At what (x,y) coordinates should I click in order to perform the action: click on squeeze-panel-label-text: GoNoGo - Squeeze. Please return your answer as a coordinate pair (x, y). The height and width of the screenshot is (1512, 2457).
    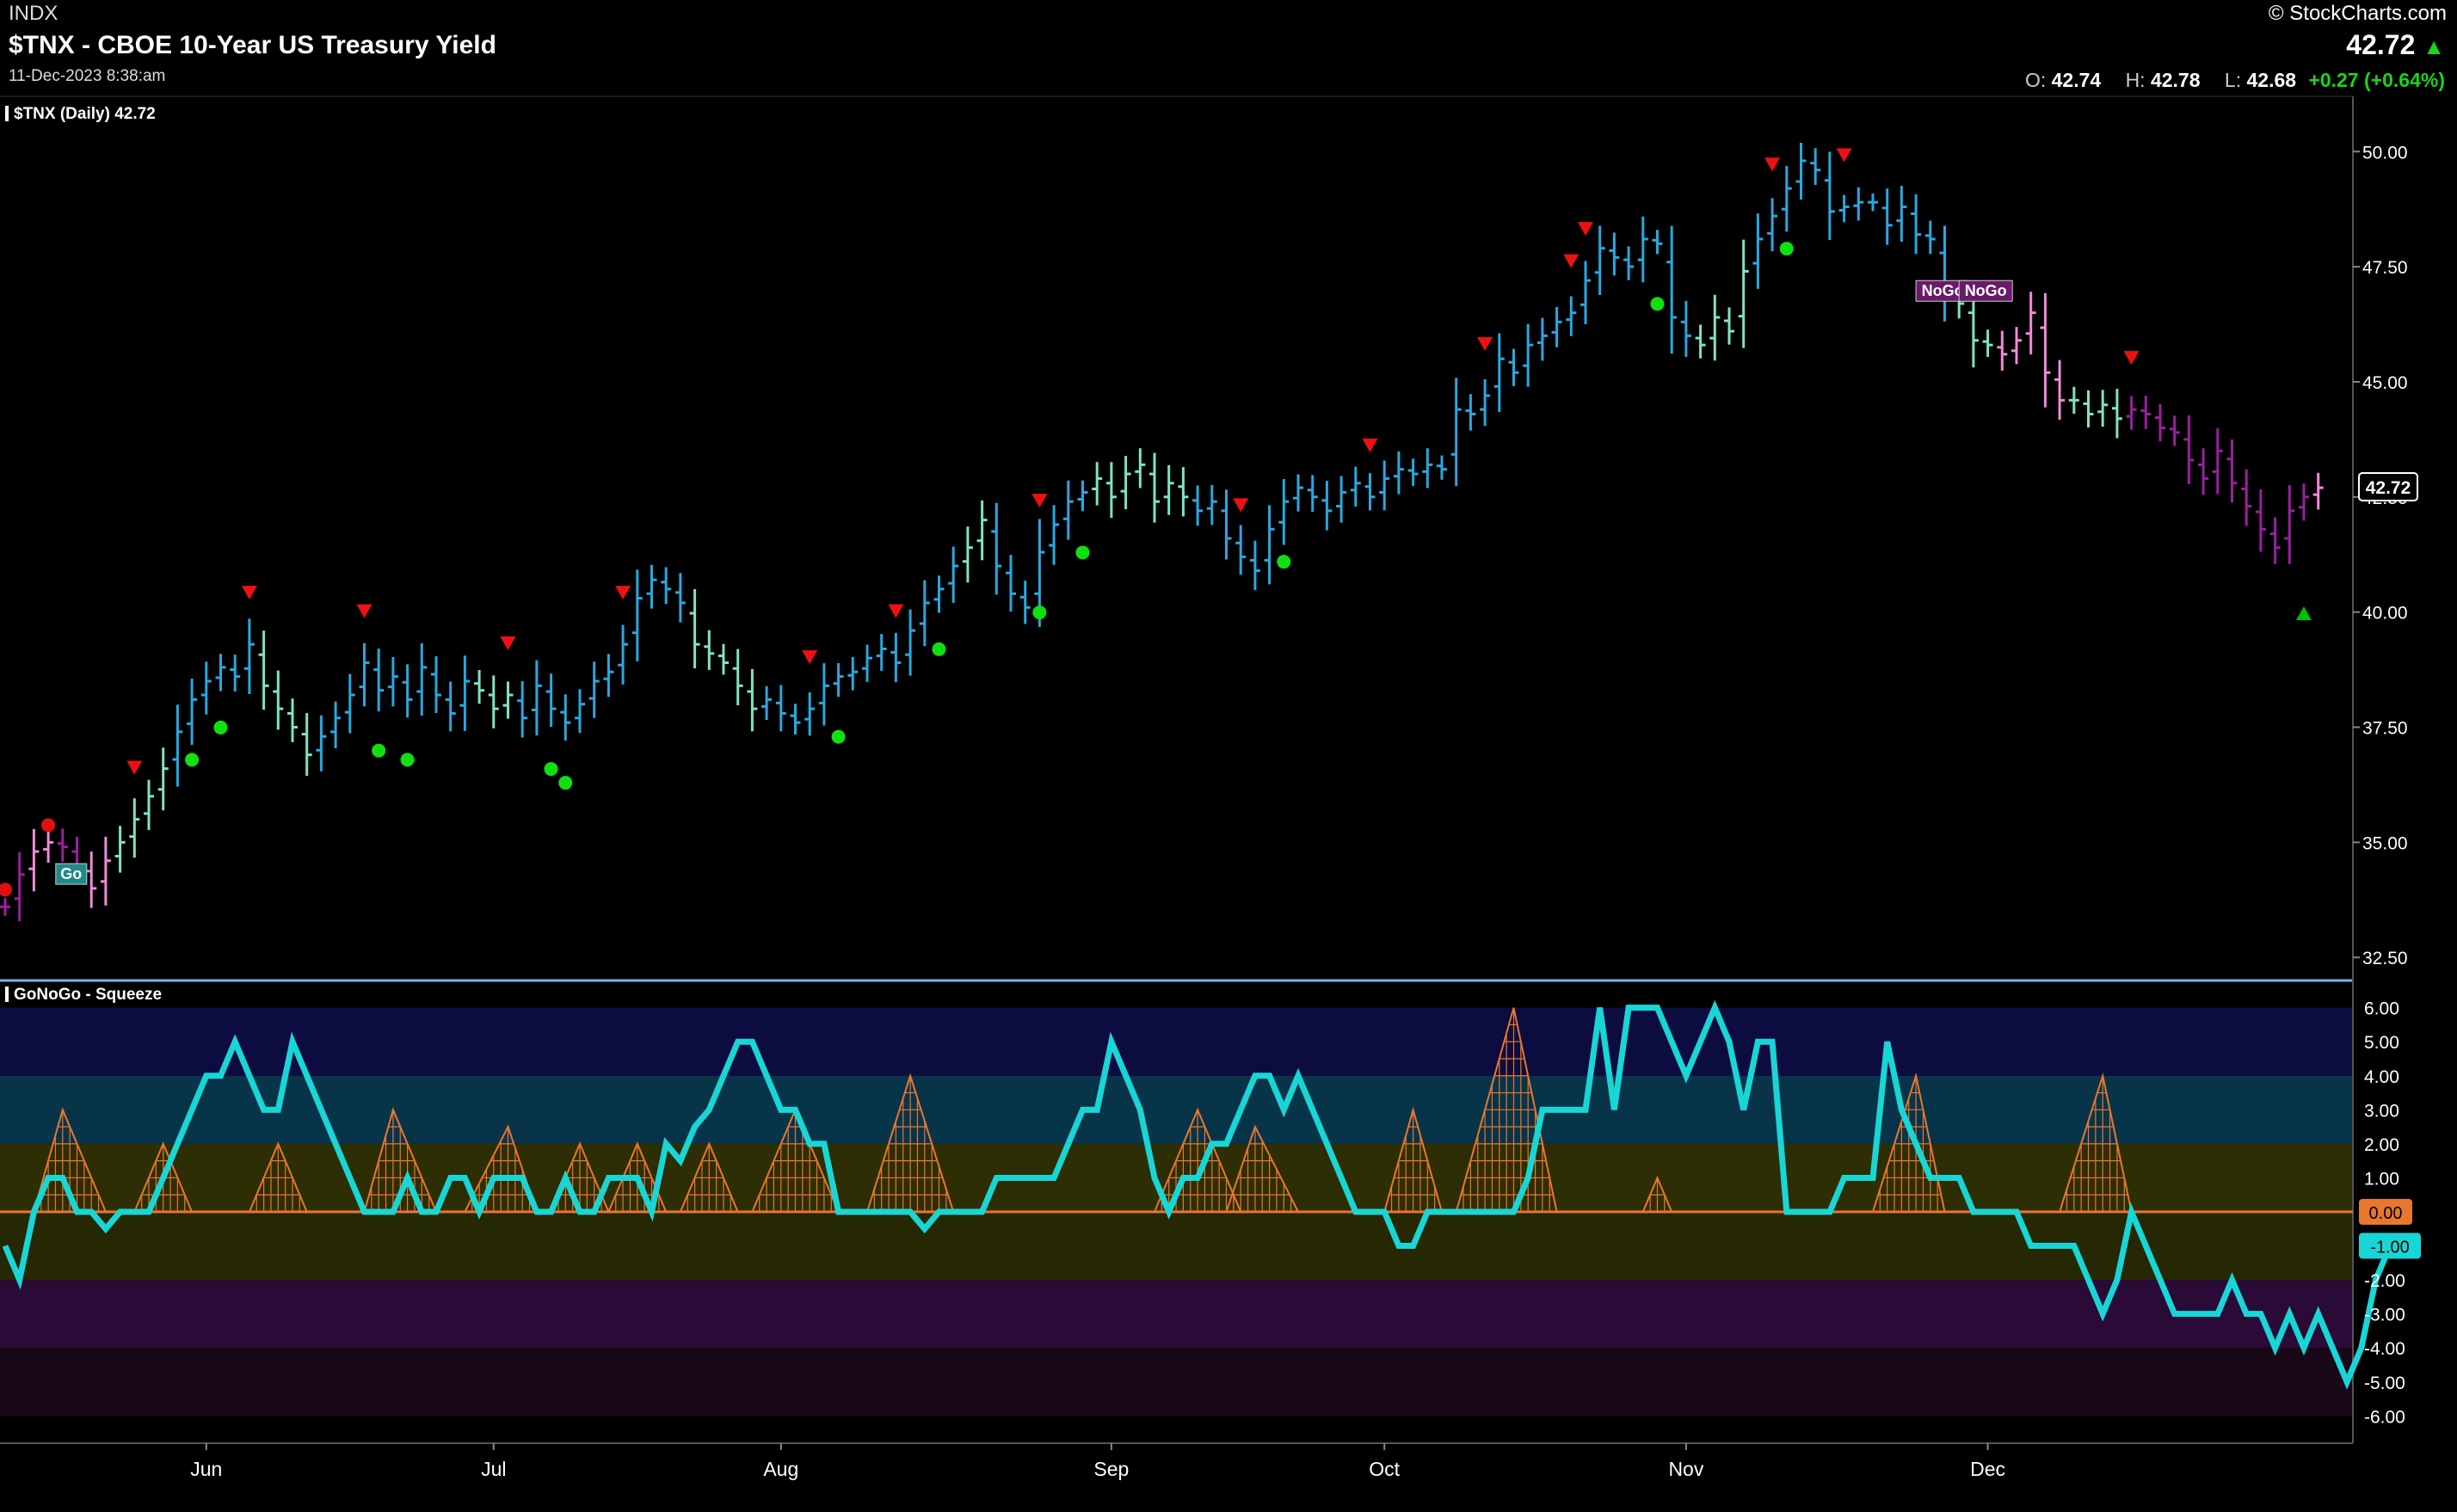
    Looking at the image, I should click on (89, 995).